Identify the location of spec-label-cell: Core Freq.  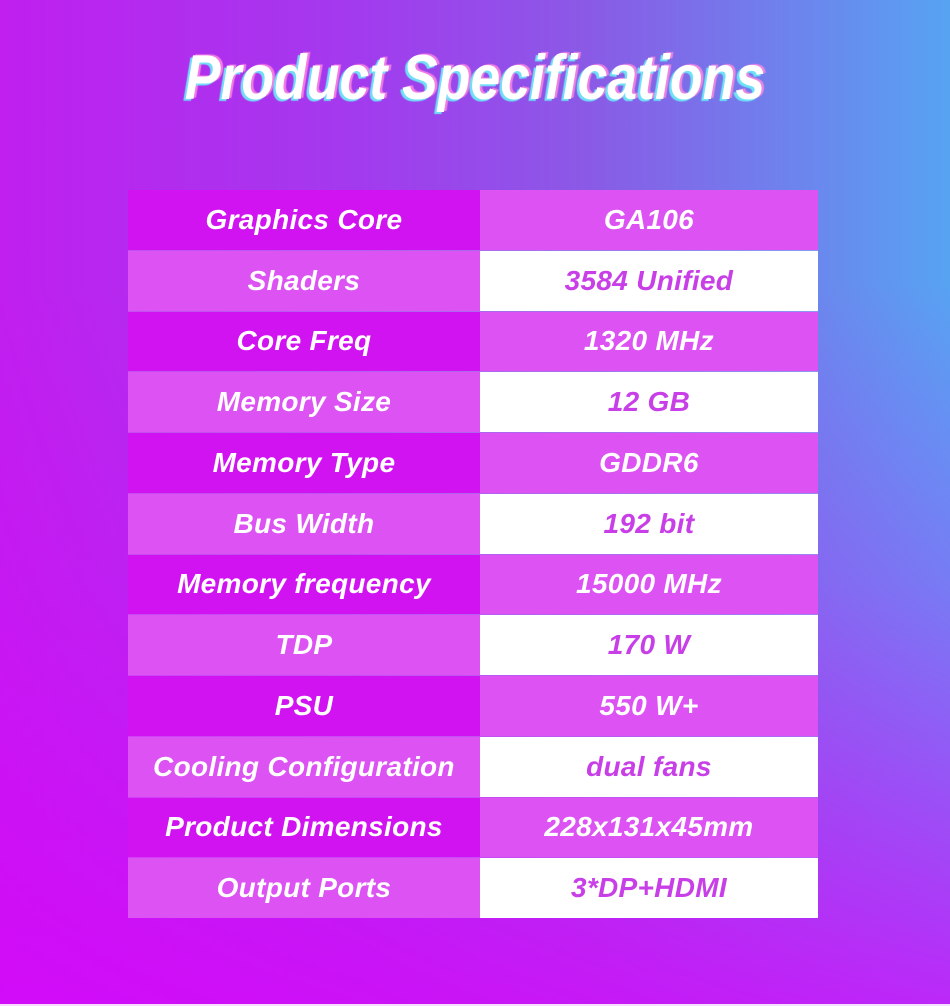
(304, 341).